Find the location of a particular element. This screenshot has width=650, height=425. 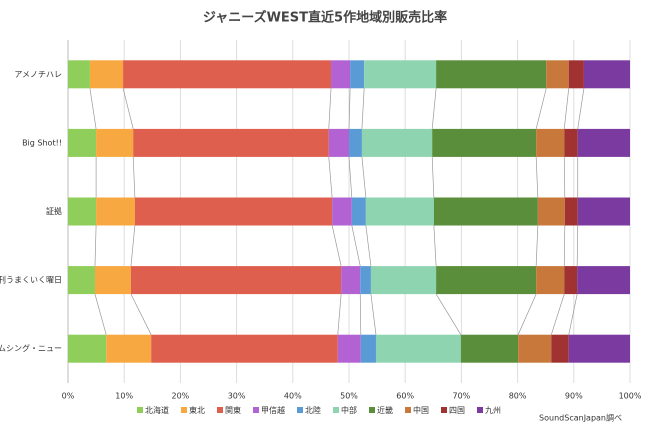

x-tick-label: 60% is located at coordinates (405, 396).